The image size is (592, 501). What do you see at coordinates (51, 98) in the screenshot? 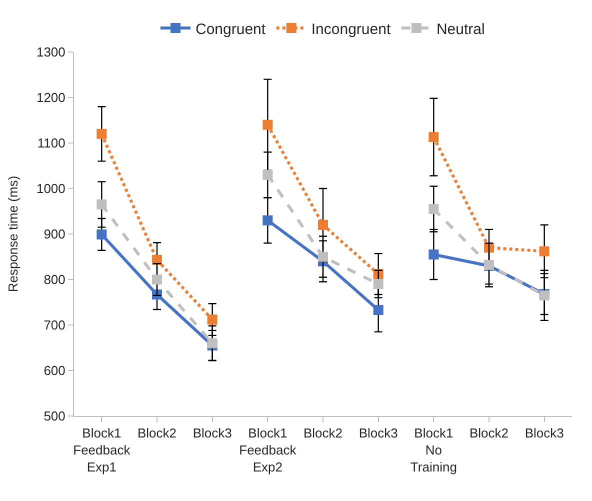
I see `y-tick-label: 1200` at bounding box center [51, 98].